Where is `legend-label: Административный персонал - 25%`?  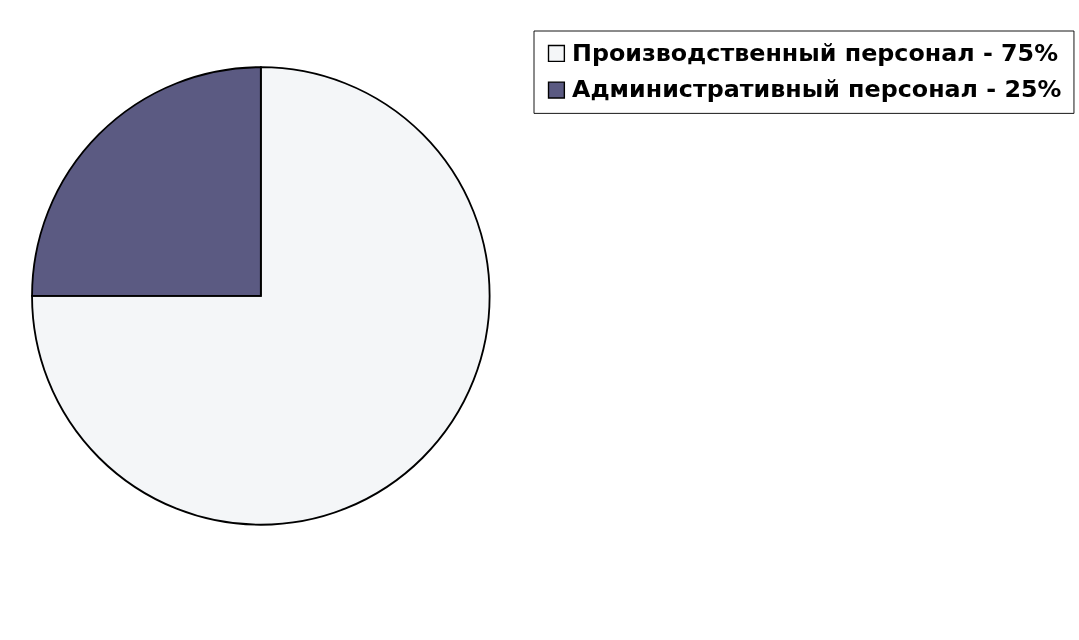
legend-label: Административный персонал - 25% is located at coordinates (816, 89).